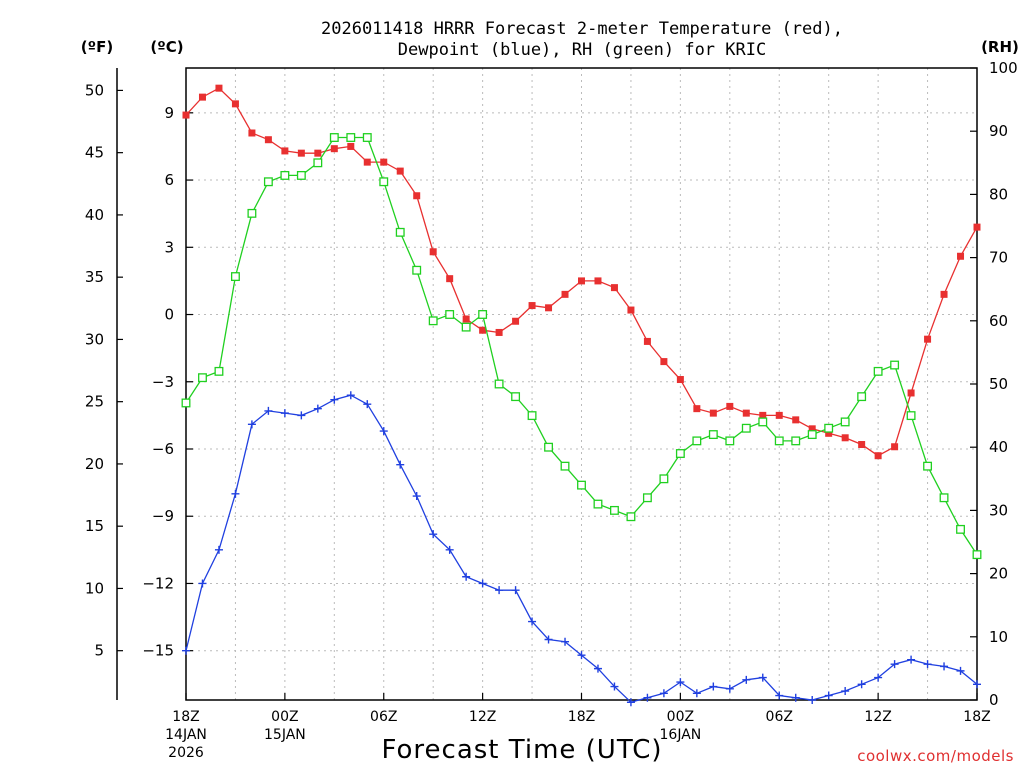 The width and height of the screenshot is (1024, 768). What do you see at coordinates (186, 735) in the screenshot?
I see `x-tick-label: 14JAN` at bounding box center [186, 735].